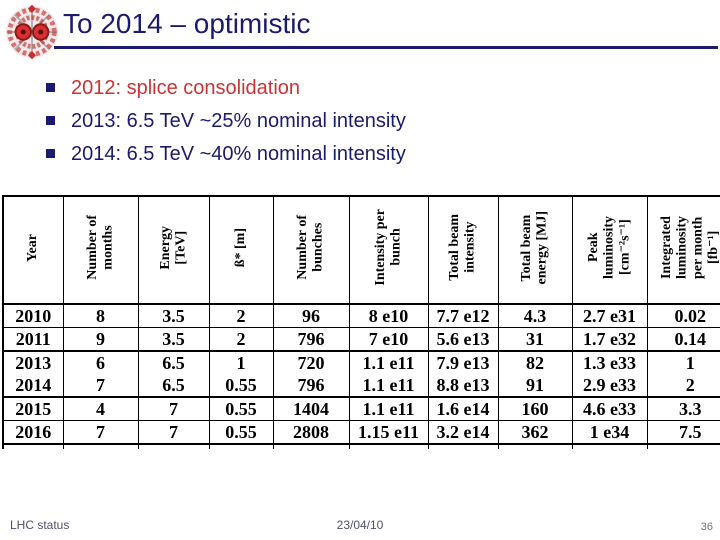  I want to click on col-header-energy: Energy [TeV], so click(173, 250).